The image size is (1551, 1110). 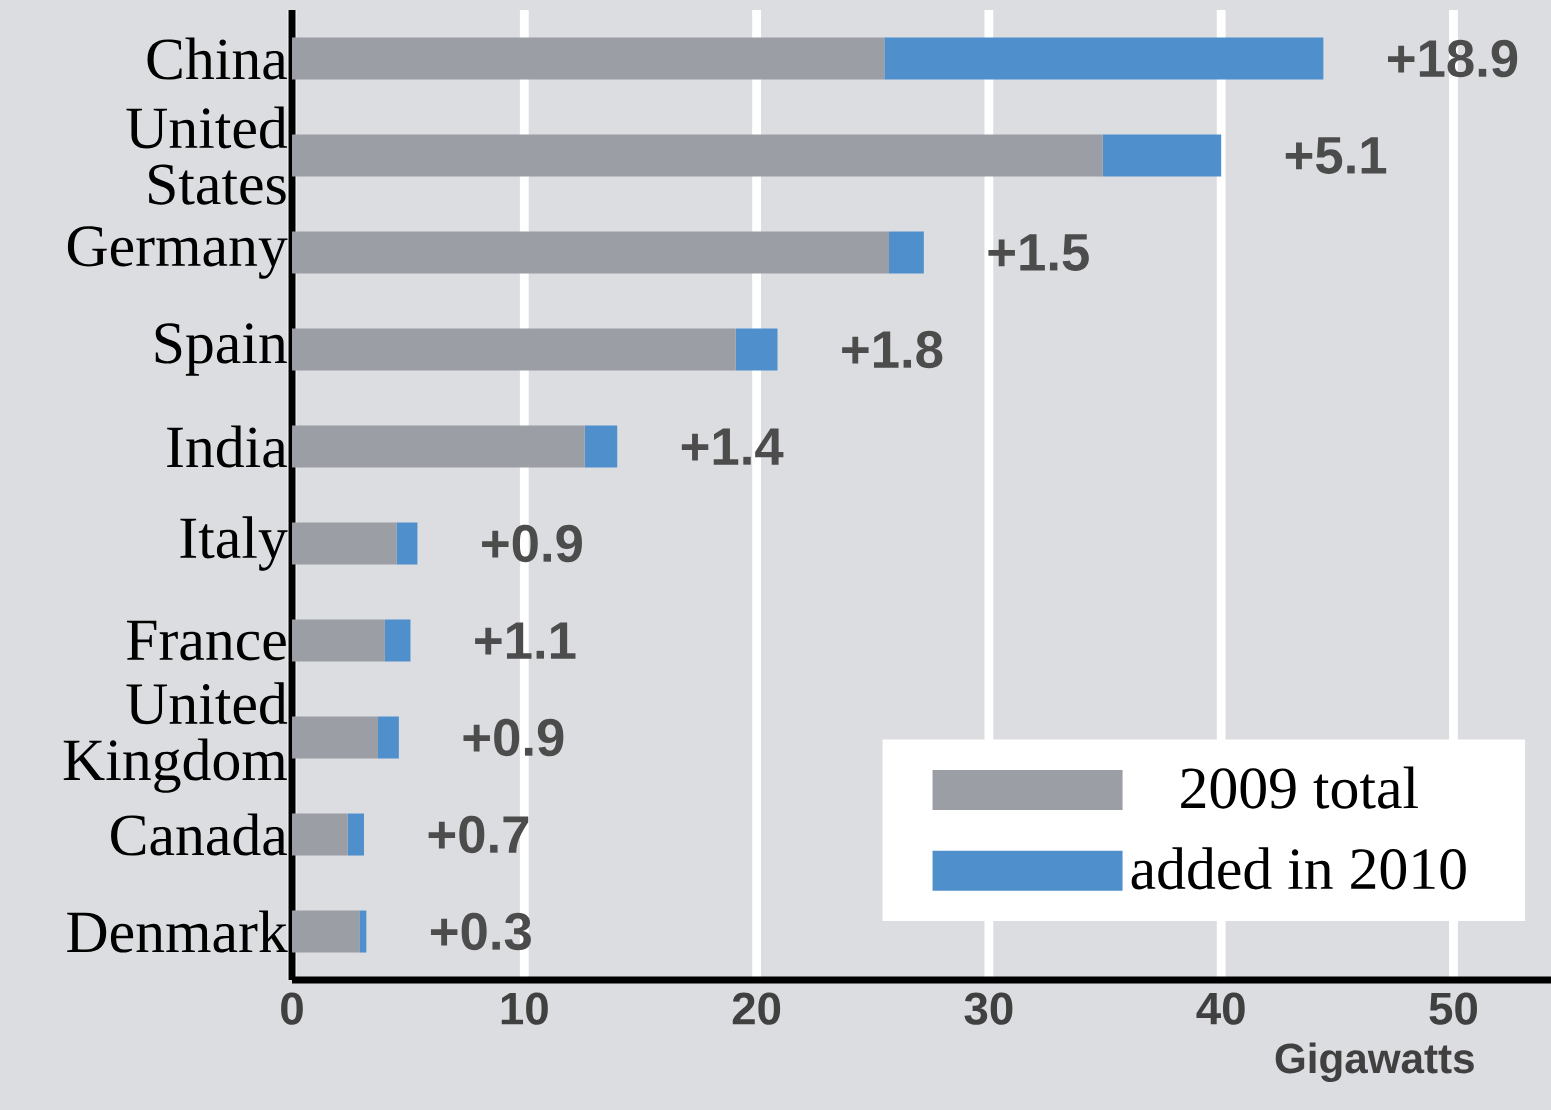 I want to click on data-label: +1.4, so click(x=732, y=446).